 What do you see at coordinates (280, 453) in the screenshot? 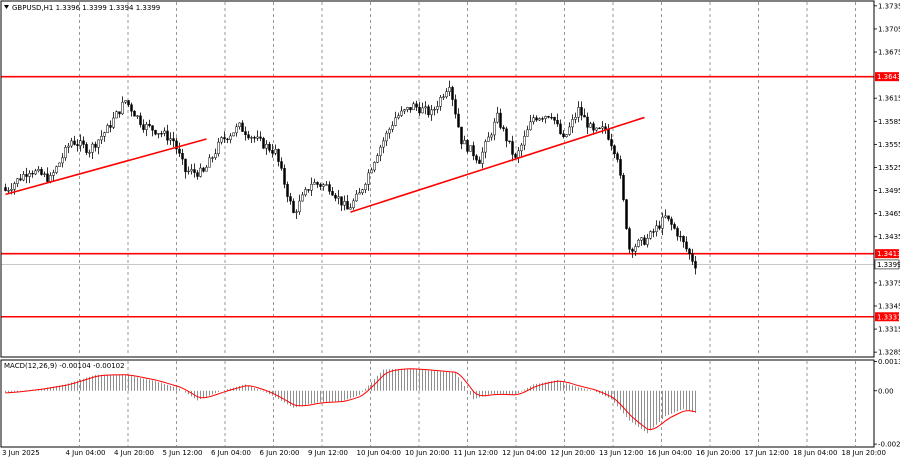
I see `x-tick-label: 6 Jun 20:00` at bounding box center [280, 453].